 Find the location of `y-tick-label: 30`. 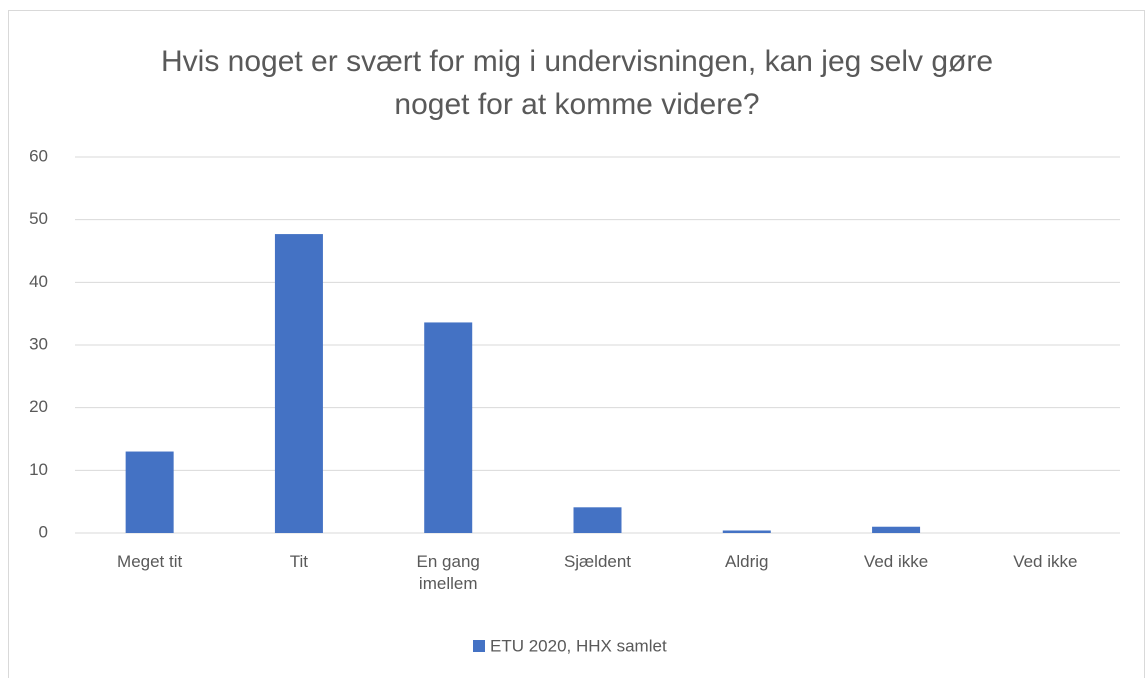

y-tick-label: 30 is located at coordinates (38, 343).